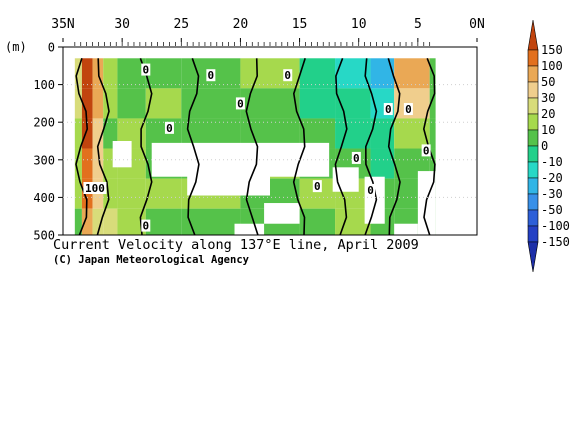  I want to click on chart-credit: (C) Japan Meteorological Agency, so click(151, 260).